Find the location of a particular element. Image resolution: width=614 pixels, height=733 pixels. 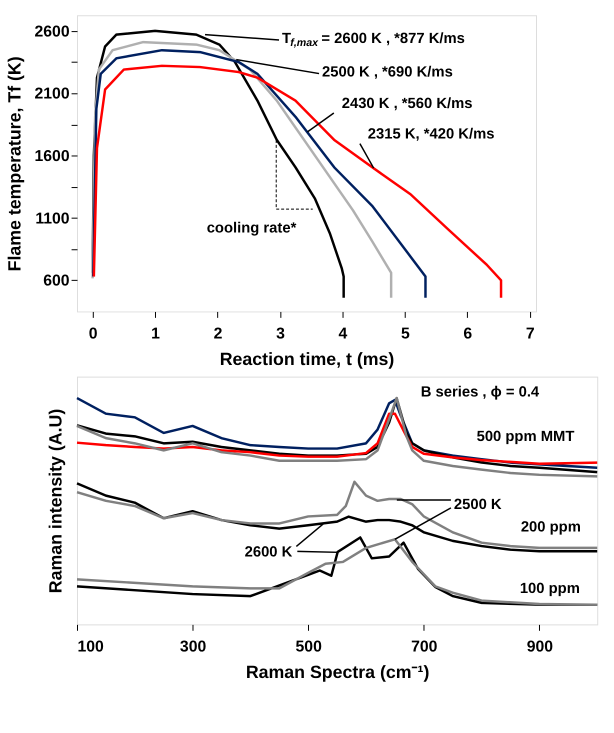

x-axis-title: Reaction time, t (ms) is located at coordinates (307, 359).